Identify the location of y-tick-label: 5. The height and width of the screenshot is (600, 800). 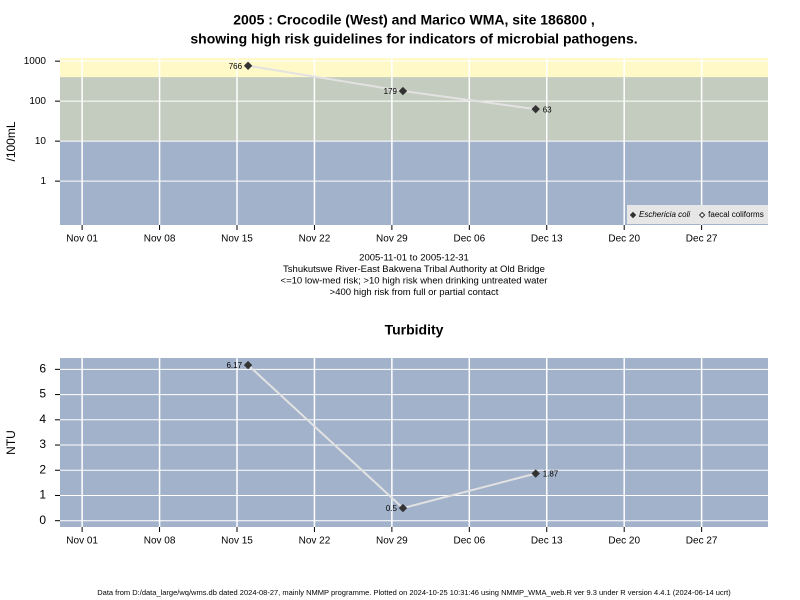
(42, 394).